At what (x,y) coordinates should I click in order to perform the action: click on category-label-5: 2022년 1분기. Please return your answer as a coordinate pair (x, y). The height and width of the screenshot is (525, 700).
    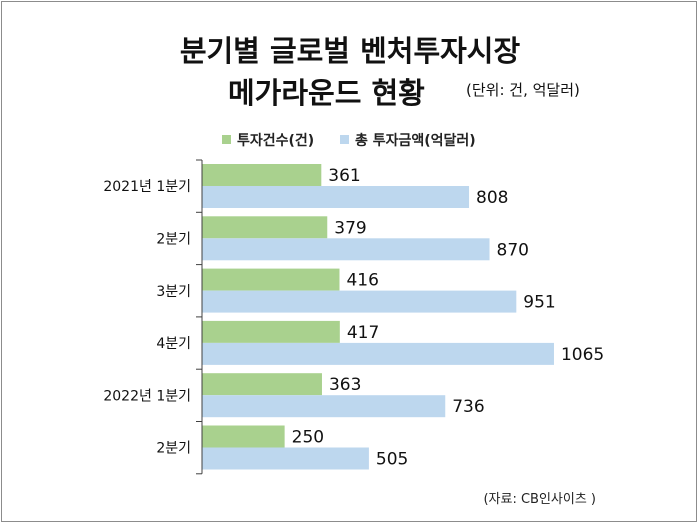
    Looking at the image, I should click on (147, 396).